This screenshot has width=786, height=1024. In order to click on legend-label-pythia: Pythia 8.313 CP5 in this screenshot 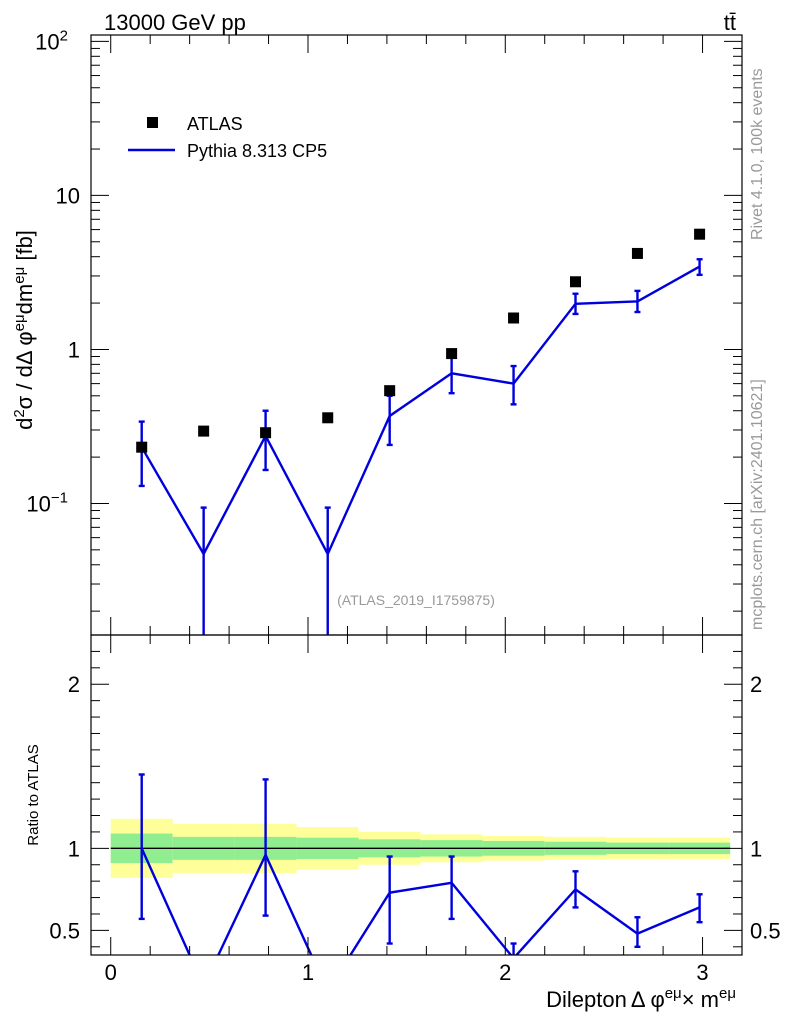, I will do `click(257, 151)`.